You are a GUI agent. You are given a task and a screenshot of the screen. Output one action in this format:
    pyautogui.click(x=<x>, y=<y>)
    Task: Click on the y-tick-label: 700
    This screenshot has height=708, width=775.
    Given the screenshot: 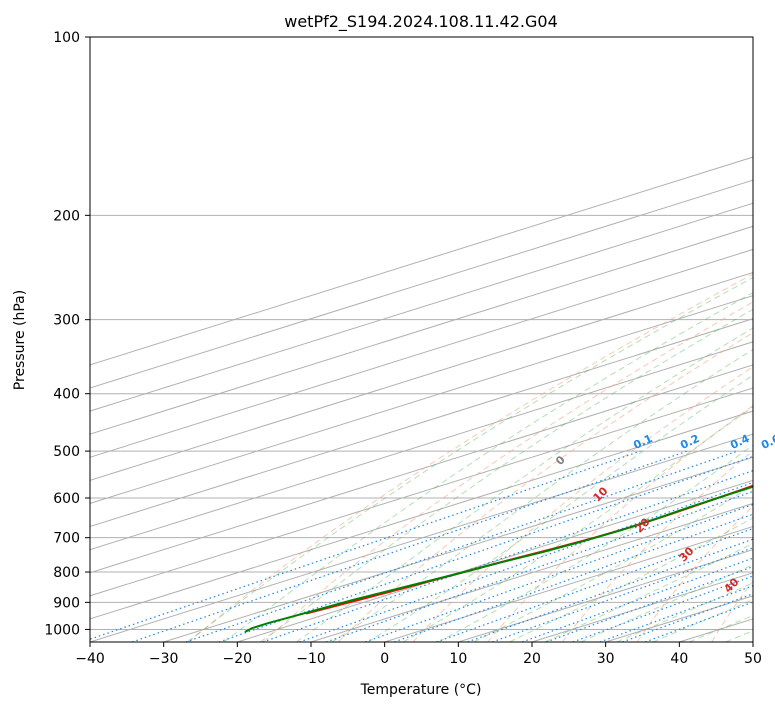 What is the action you would take?
    pyautogui.click(x=66, y=539)
    